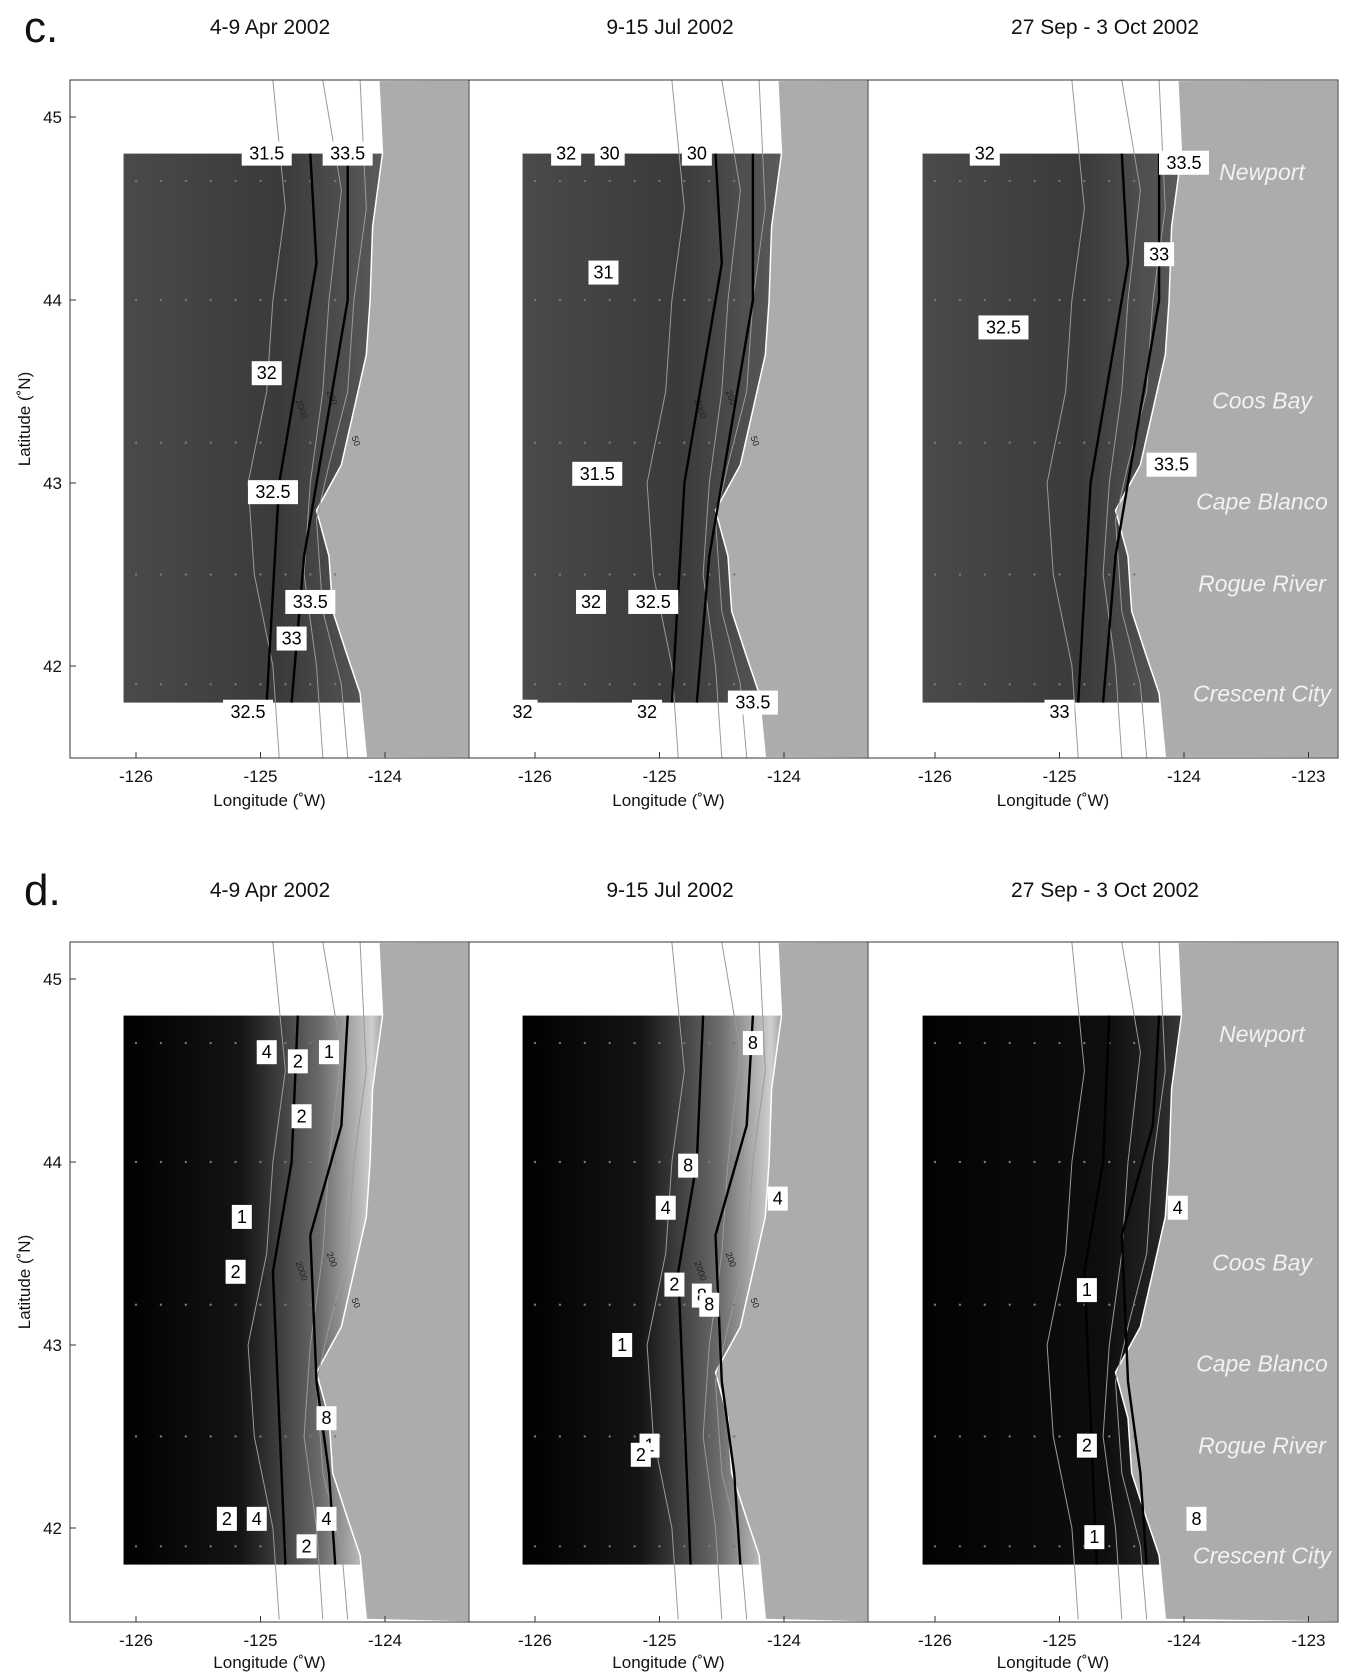  I want to click on map-frame, so click(1103, 419).